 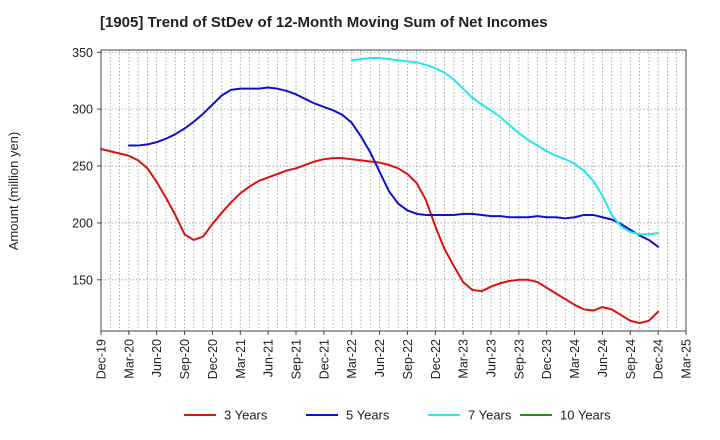 I want to click on x-tick-label: Sep-20, so click(x=185, y=359).